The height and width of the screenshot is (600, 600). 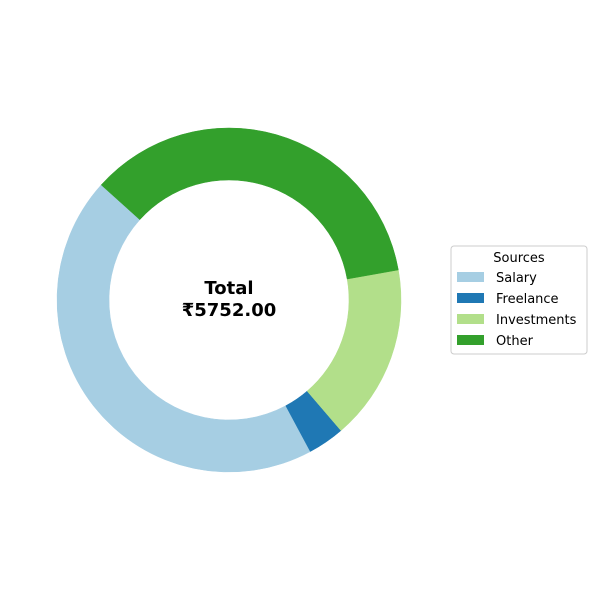 I want to click on donut-slice-investments, so click(x=354, y=350).